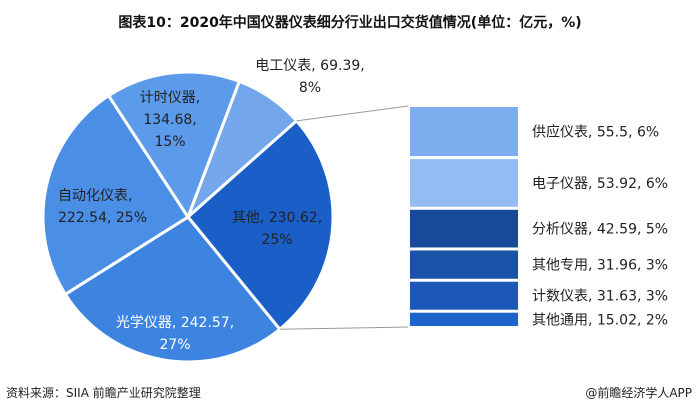 This screenshot has width=700, height=416. What do you see at coordinates (310, 88) in the screenshot?
I see `pie-label-电工仪表: 8%` at bounding box center [310, 88].